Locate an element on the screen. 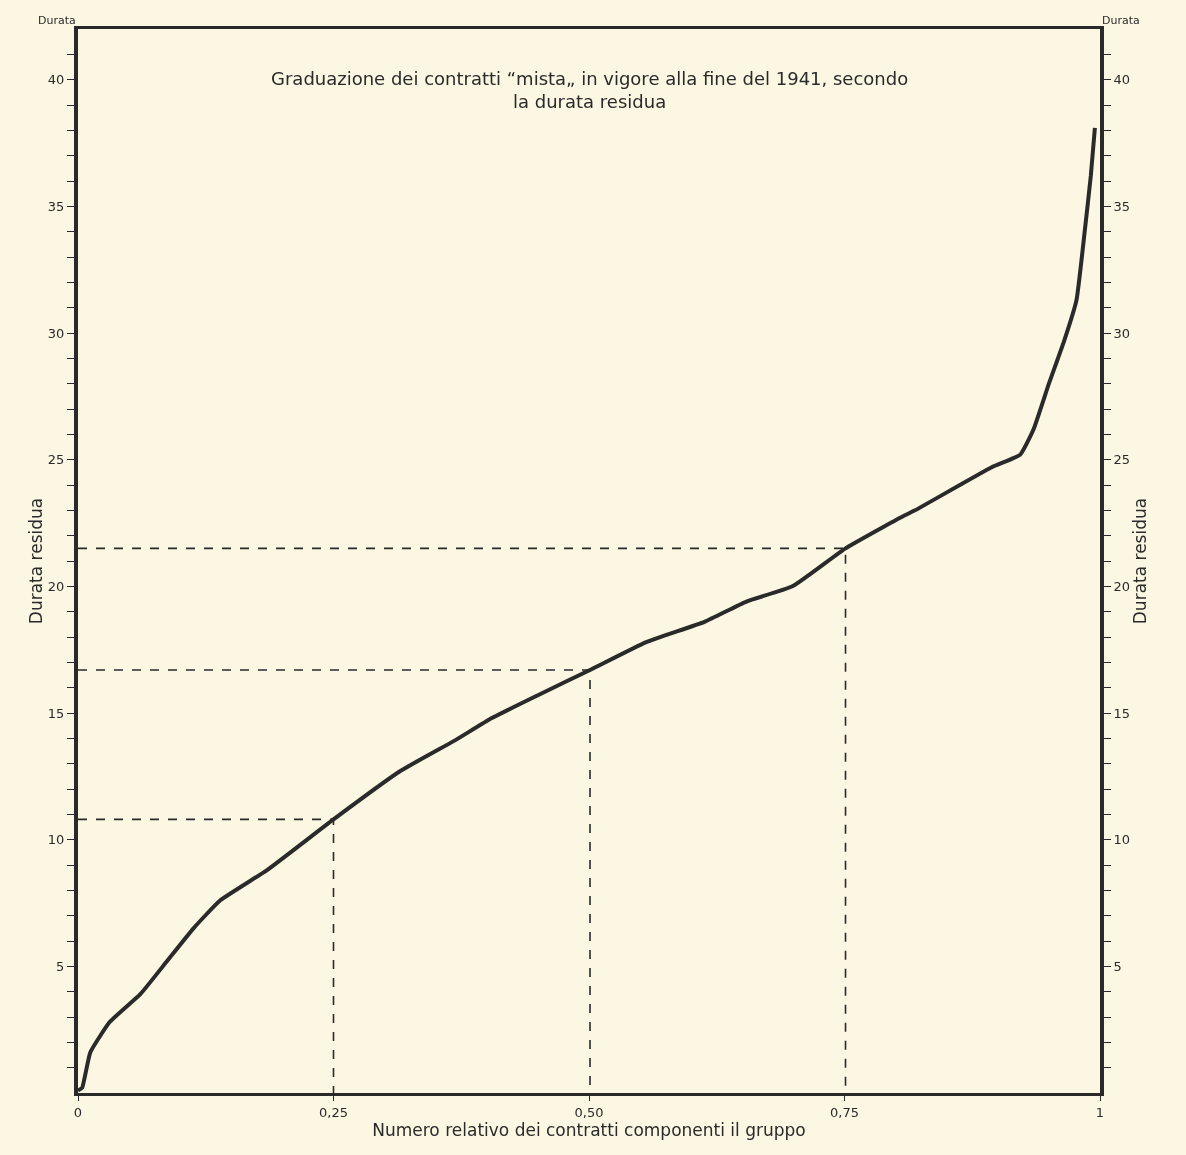 This screenshot has width=1186, height=1155. y2-tick-label: 5 is located at coordinates (1117, 966).